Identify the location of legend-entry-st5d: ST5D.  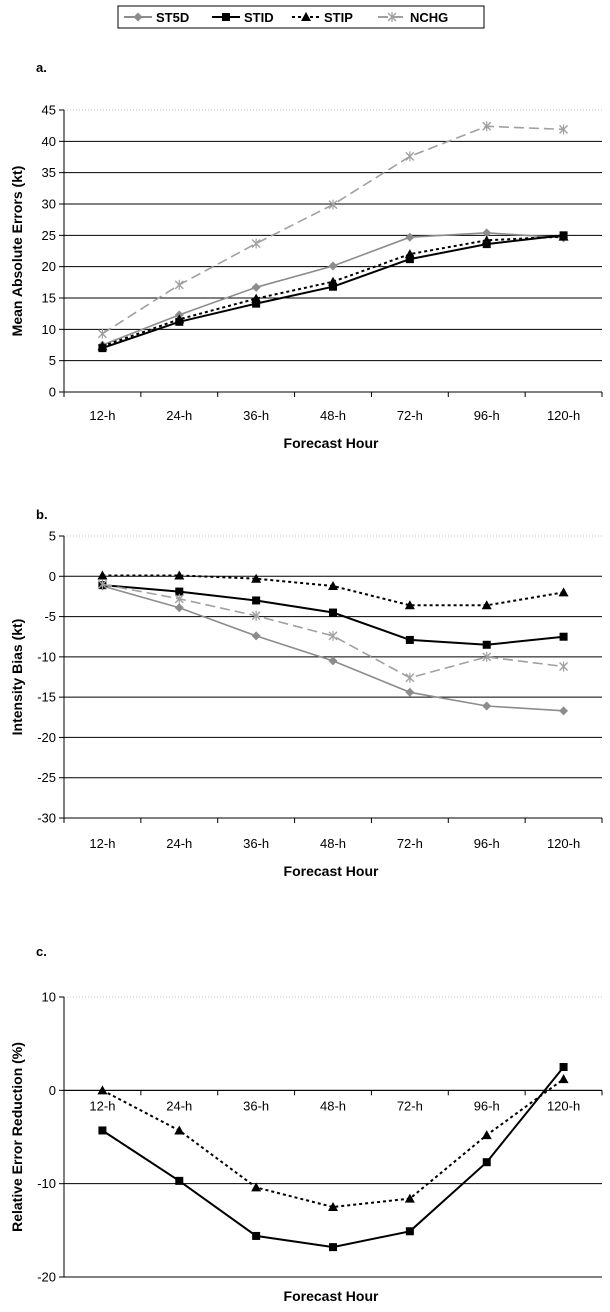
(156, 17).